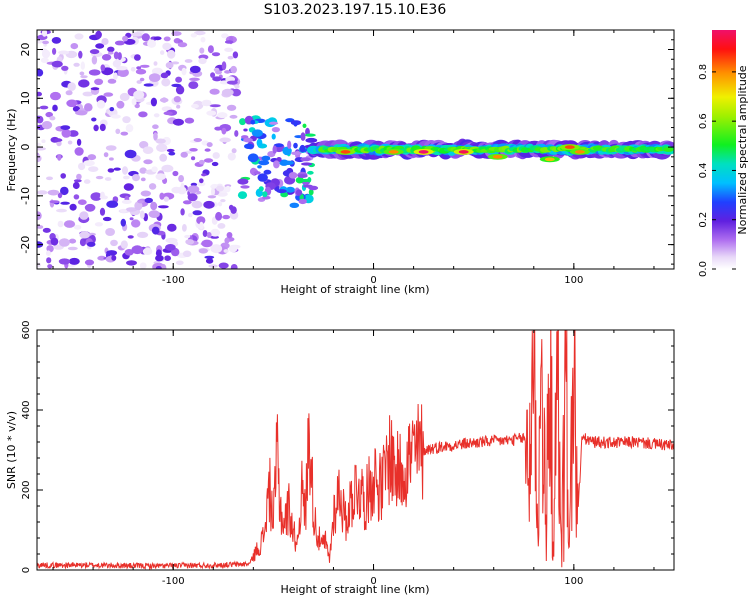 This screenshot has width=750, height=600. Describe the element at coordinates (26, 570) in the screenshot. I see `y-tick-label: 0` at that location.